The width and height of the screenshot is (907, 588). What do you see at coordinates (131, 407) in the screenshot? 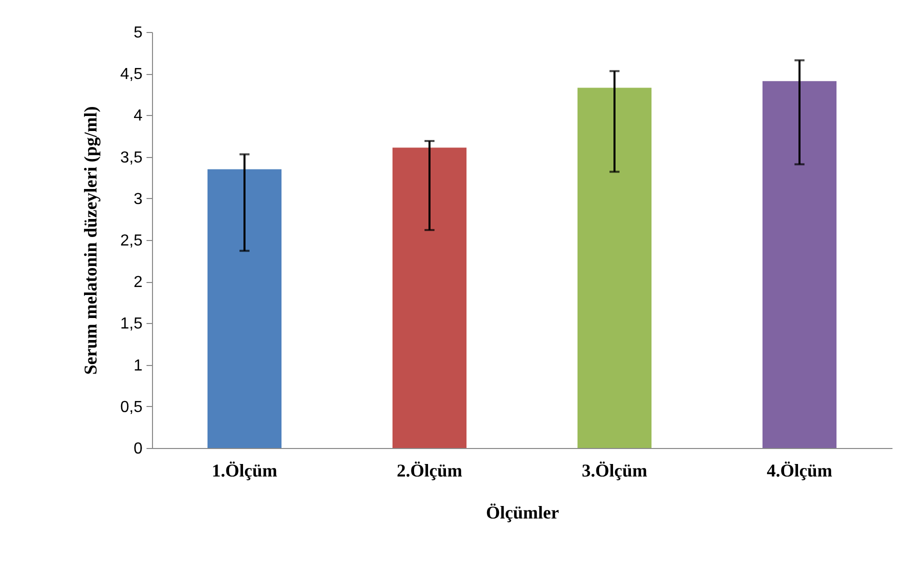
I see `y-tick-label: 0,5` at bounding box center [131, 407].